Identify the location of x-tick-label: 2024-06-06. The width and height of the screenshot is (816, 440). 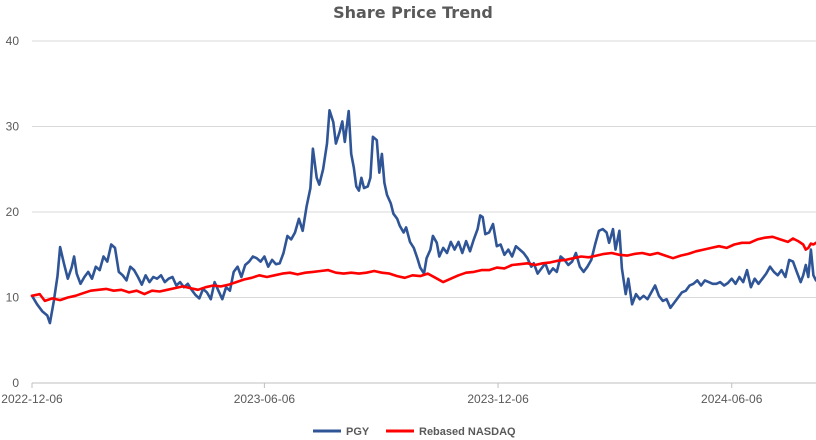
(732, 399).